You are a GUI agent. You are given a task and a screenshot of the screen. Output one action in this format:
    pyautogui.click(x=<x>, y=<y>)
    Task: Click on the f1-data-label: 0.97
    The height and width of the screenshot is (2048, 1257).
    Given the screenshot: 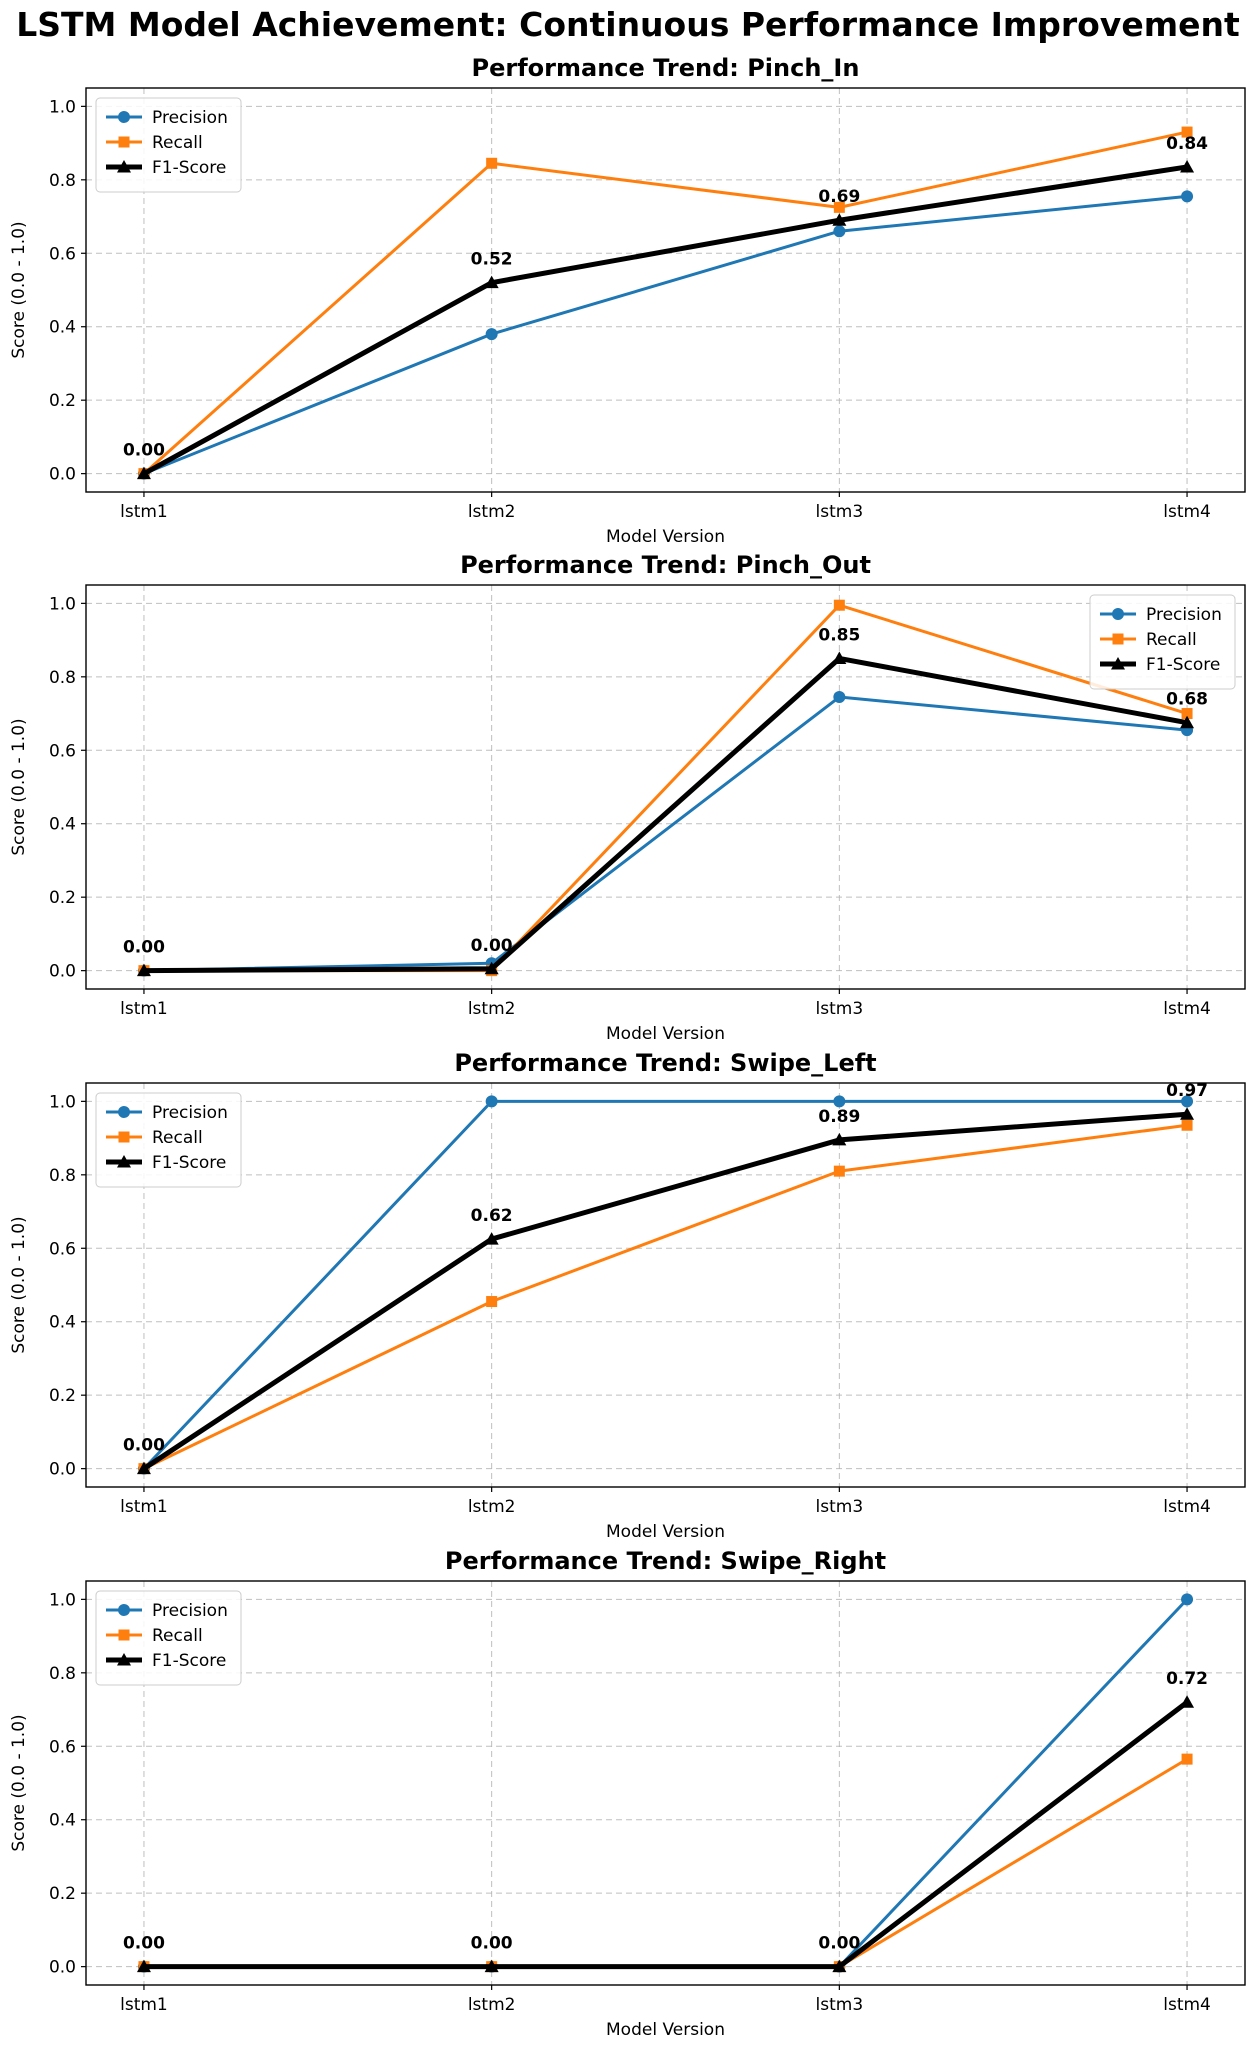 What is the action you would take?
    pyautogui.click(x=1187, y=1091)
    